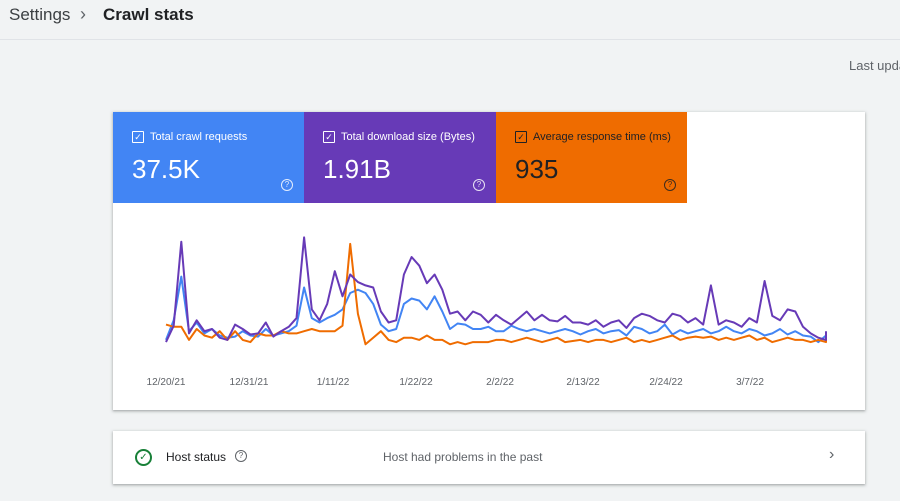  What do you see at coordinates (208, 157) in the screenshot?
I see `metric-total-crawl-requests: ✓ Total crawl requests 37.5K ?` at bounding box center [208, 157].